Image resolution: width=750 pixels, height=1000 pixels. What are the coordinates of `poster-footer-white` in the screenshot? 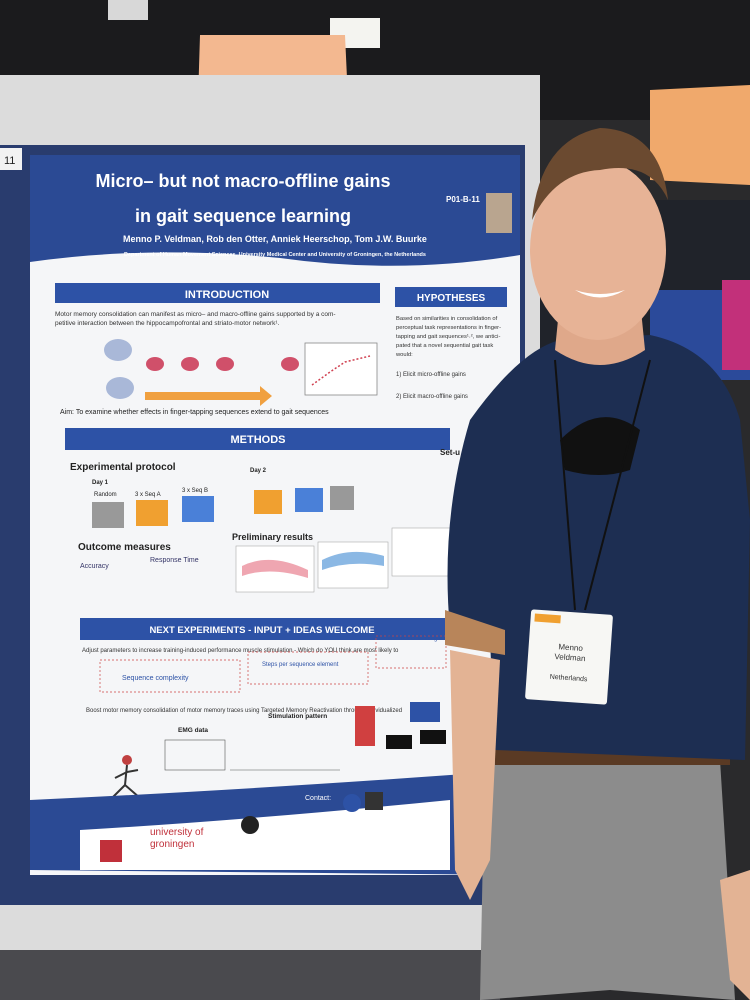 It's located at (265, 835).